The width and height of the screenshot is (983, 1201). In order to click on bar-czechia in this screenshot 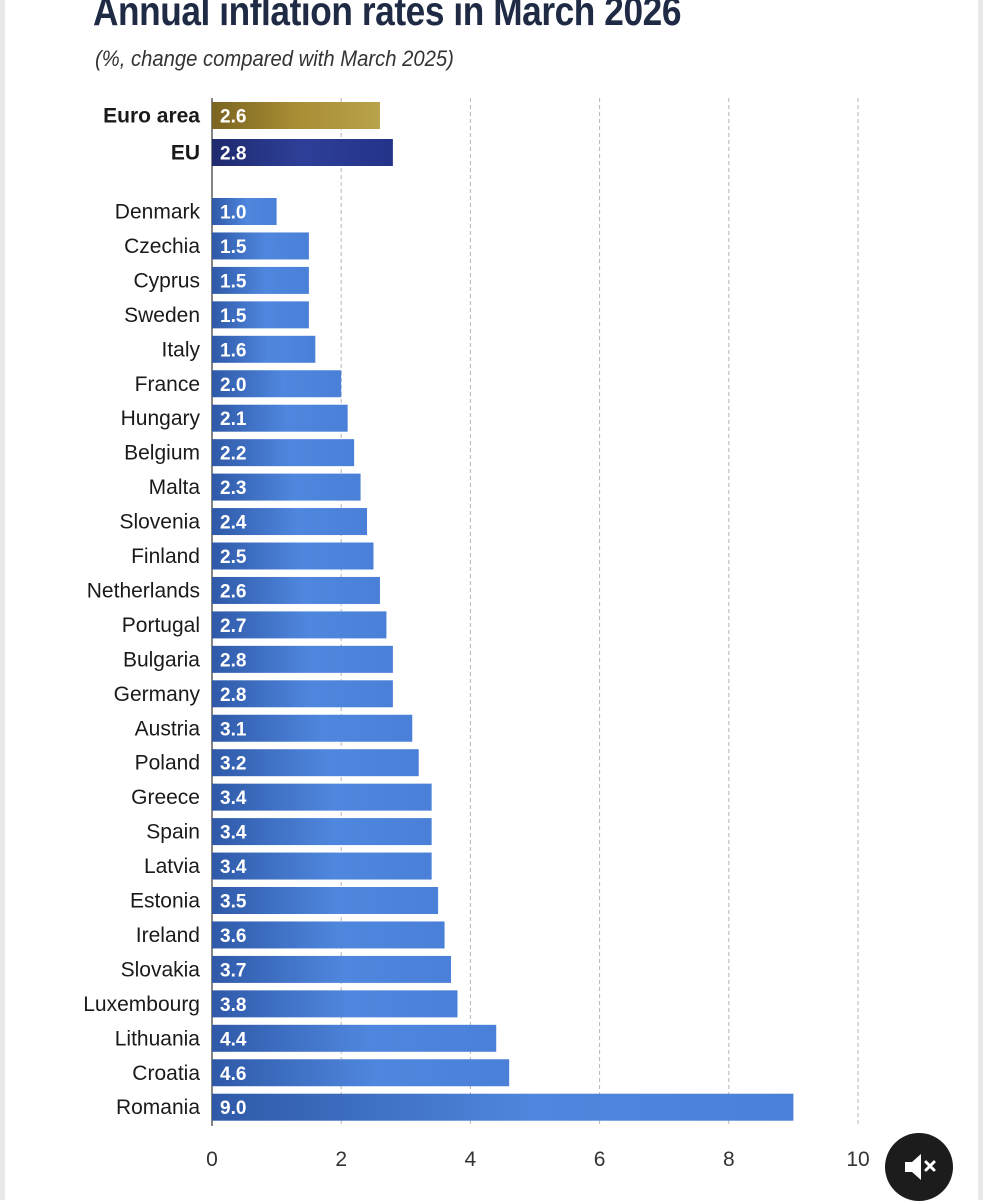, I will do `click(260, 246)`.